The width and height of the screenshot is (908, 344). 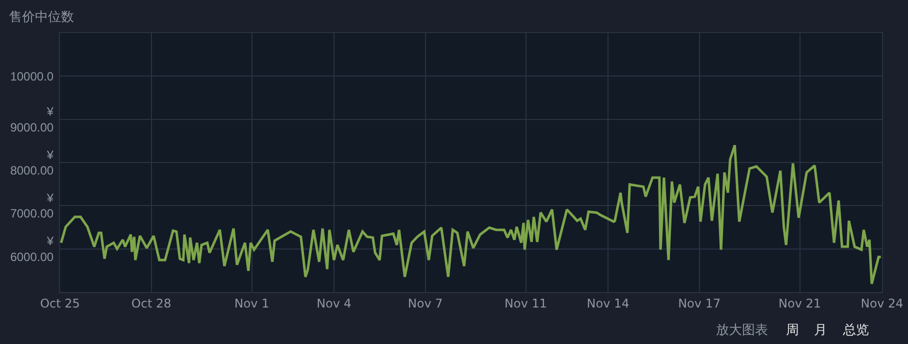 I want to click on y-tick-label: 10000.0, so click(x=32, y=76).